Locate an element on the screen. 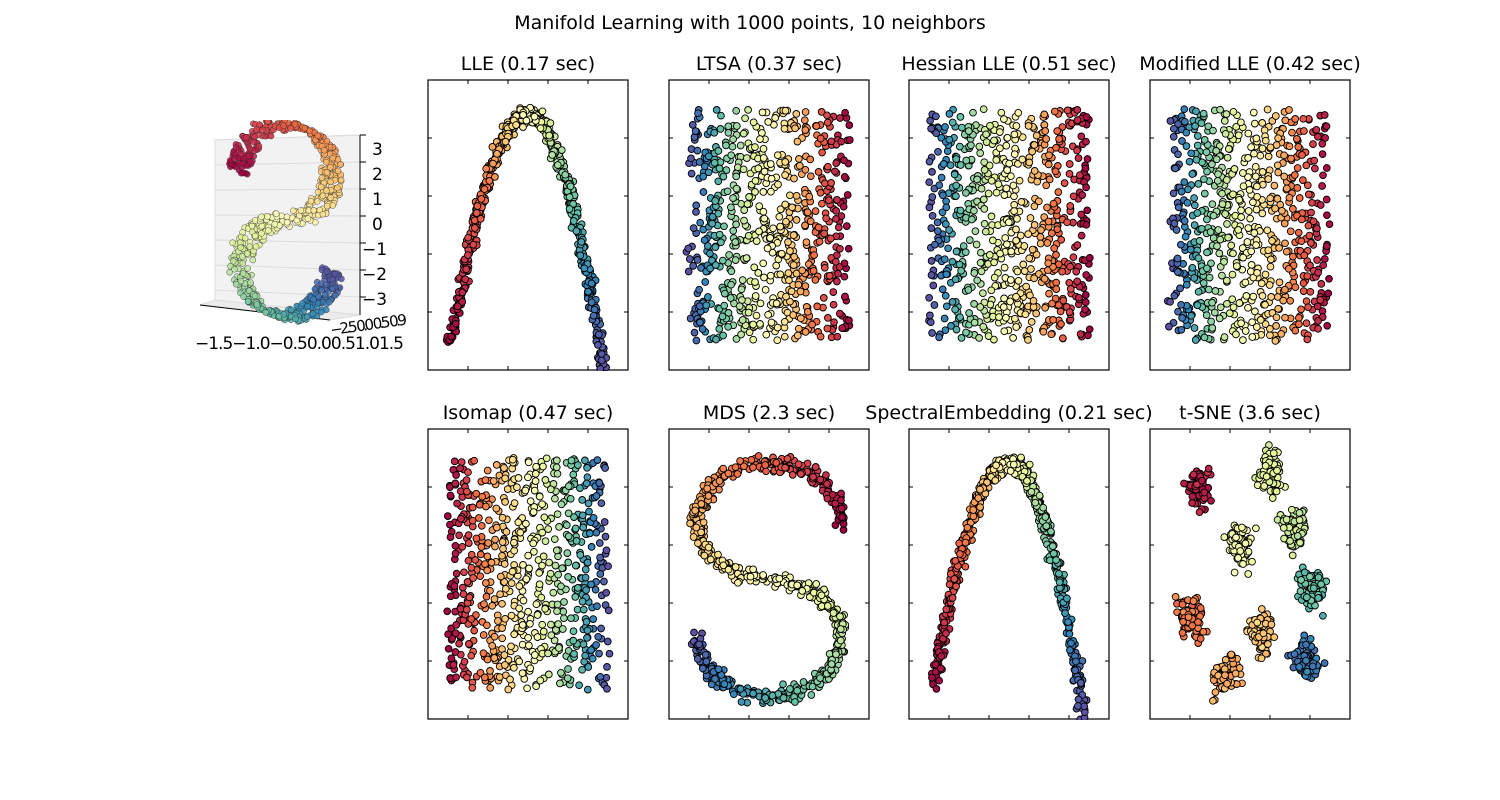 The height and width of the screenshot is (800, 1500). embedding-panel: MDS (2.3 sec) is located at coordinates (769, 561).